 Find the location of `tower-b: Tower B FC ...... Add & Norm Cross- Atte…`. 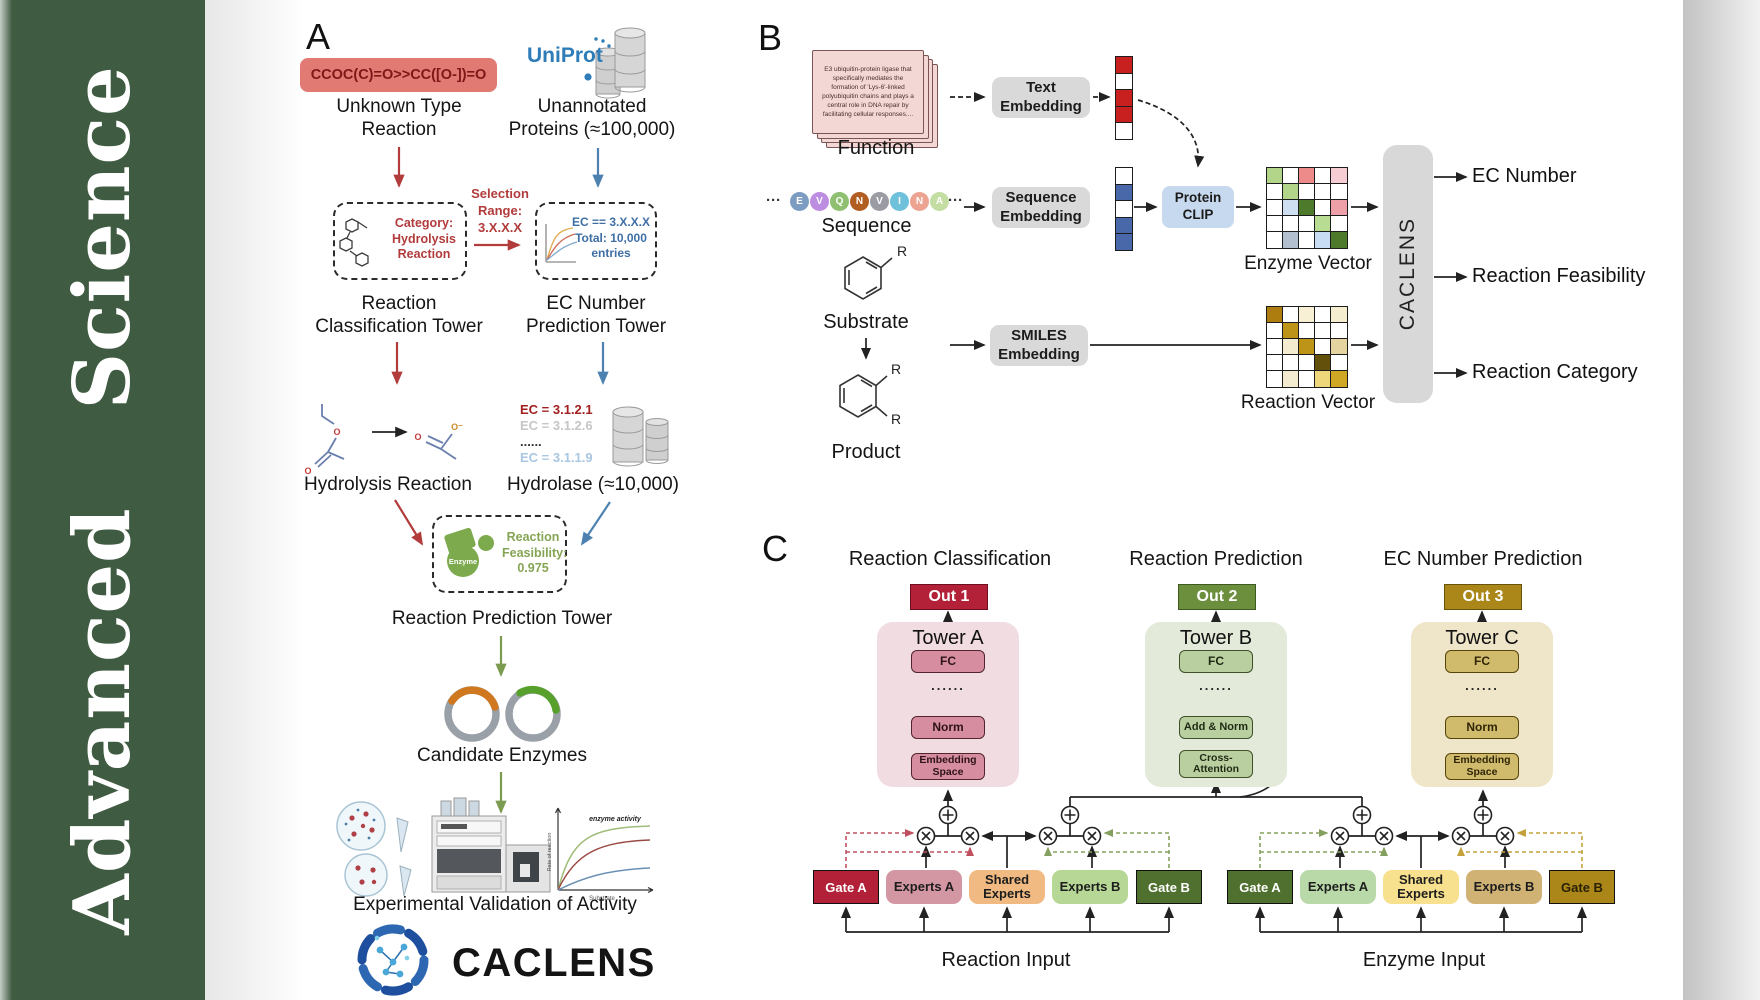

tower-b: Tower B FC ...... Add & Norm Cross- Atte… is located at coordinates (1216, 704).